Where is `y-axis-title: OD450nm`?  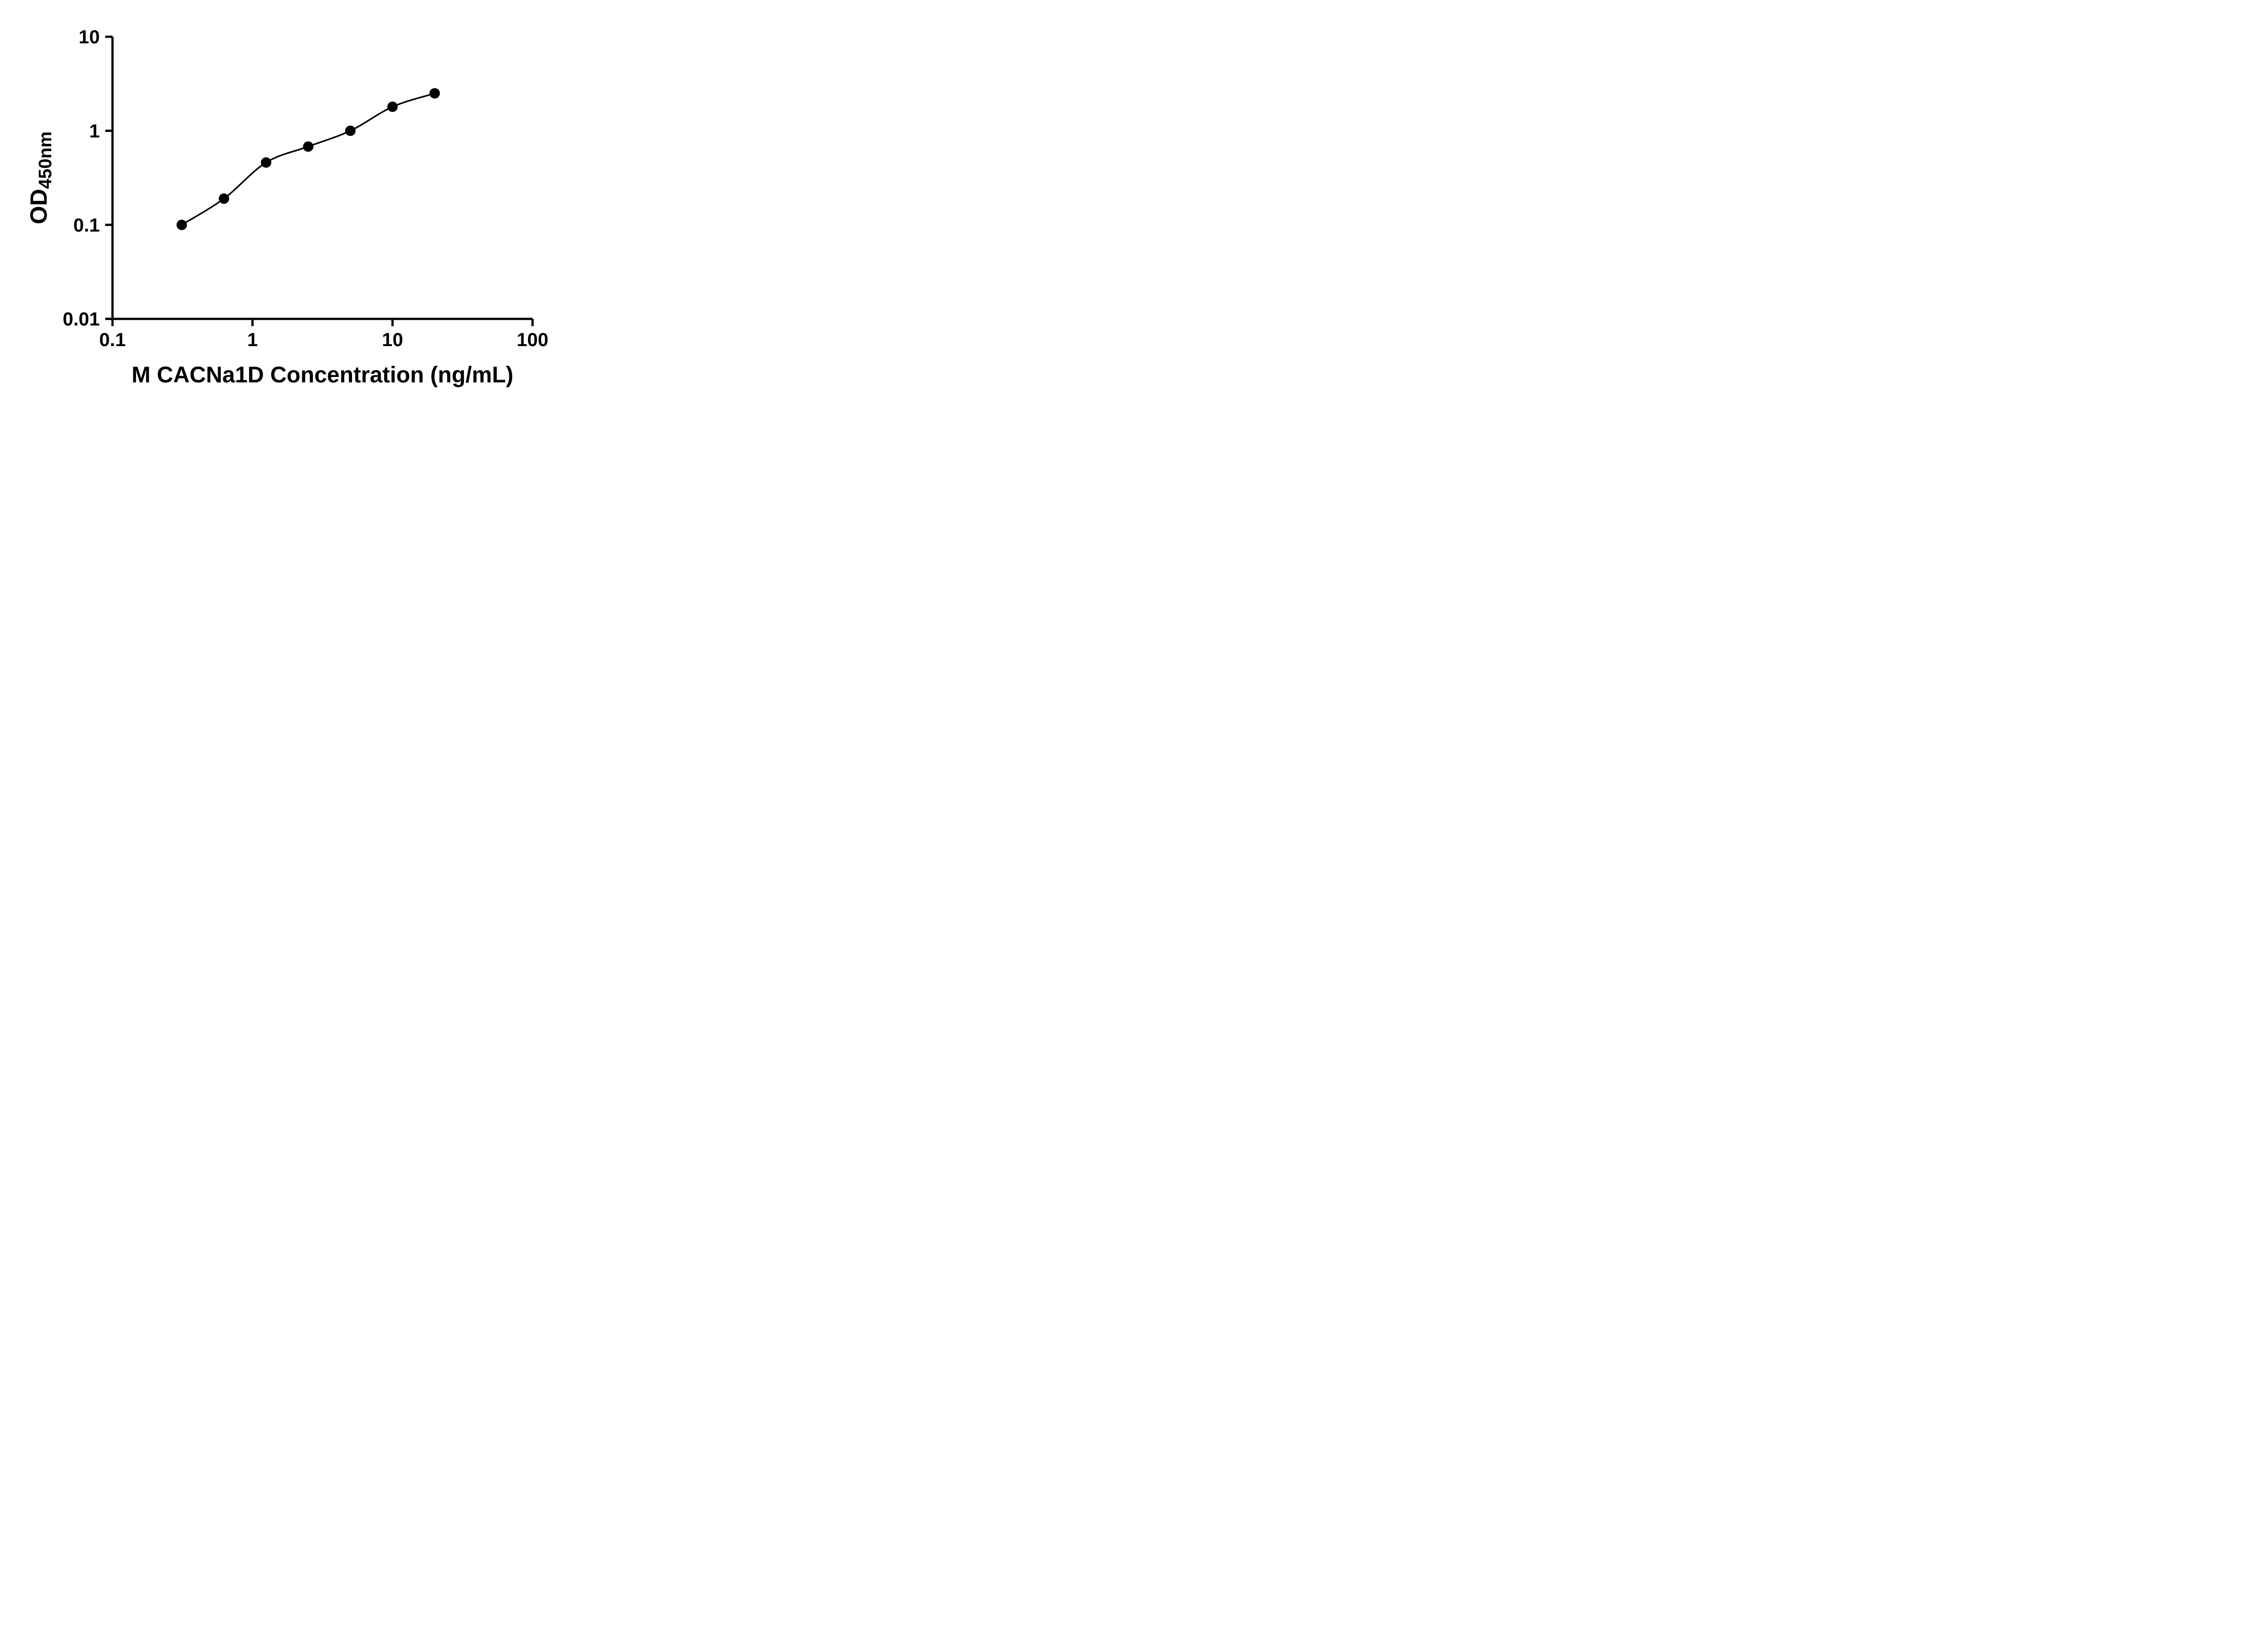
y-axis-title: OD450nm is located at coordinates (40, 178).